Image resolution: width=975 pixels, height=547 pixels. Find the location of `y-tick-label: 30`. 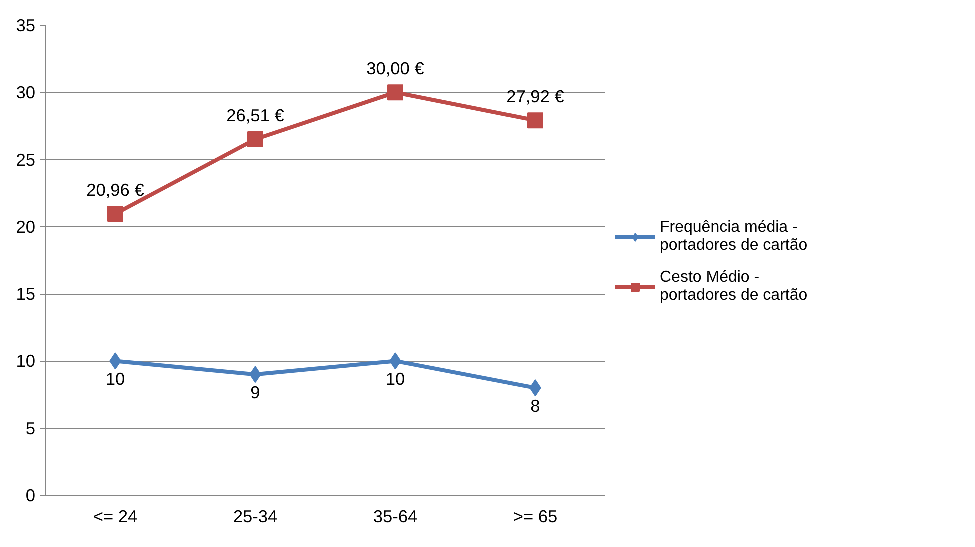

y-tick-label: 30 is located at coordinates (26, 92).